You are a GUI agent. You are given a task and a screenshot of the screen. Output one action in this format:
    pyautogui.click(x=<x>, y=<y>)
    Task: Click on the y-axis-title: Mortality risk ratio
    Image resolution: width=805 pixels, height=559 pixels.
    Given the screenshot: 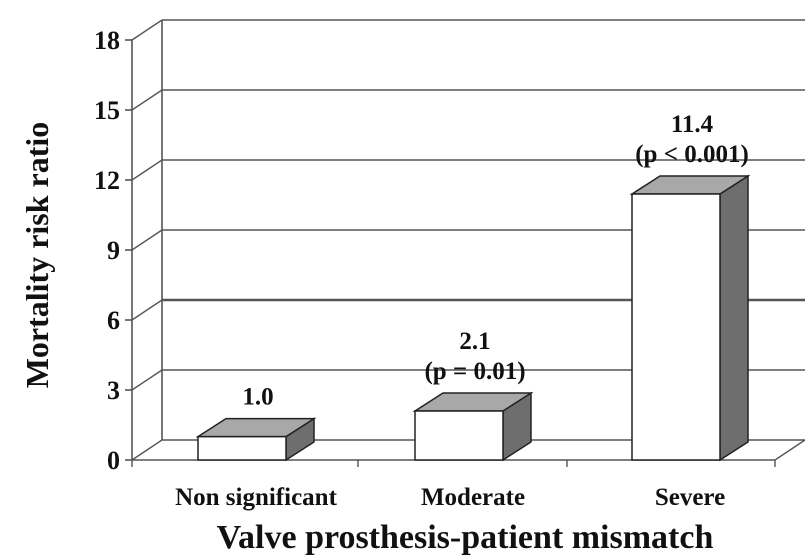 What is the action you would take?
    pyautogui.click(x=37, y=255)
    